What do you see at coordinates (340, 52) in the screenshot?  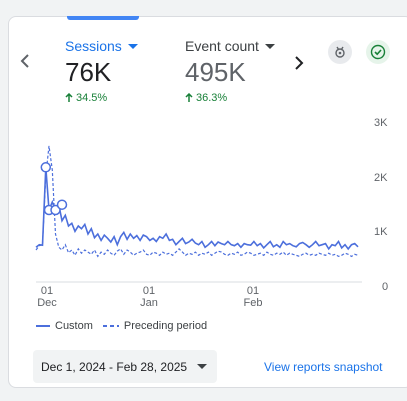 I see `insights-icon` at bounding box center [340, 52].